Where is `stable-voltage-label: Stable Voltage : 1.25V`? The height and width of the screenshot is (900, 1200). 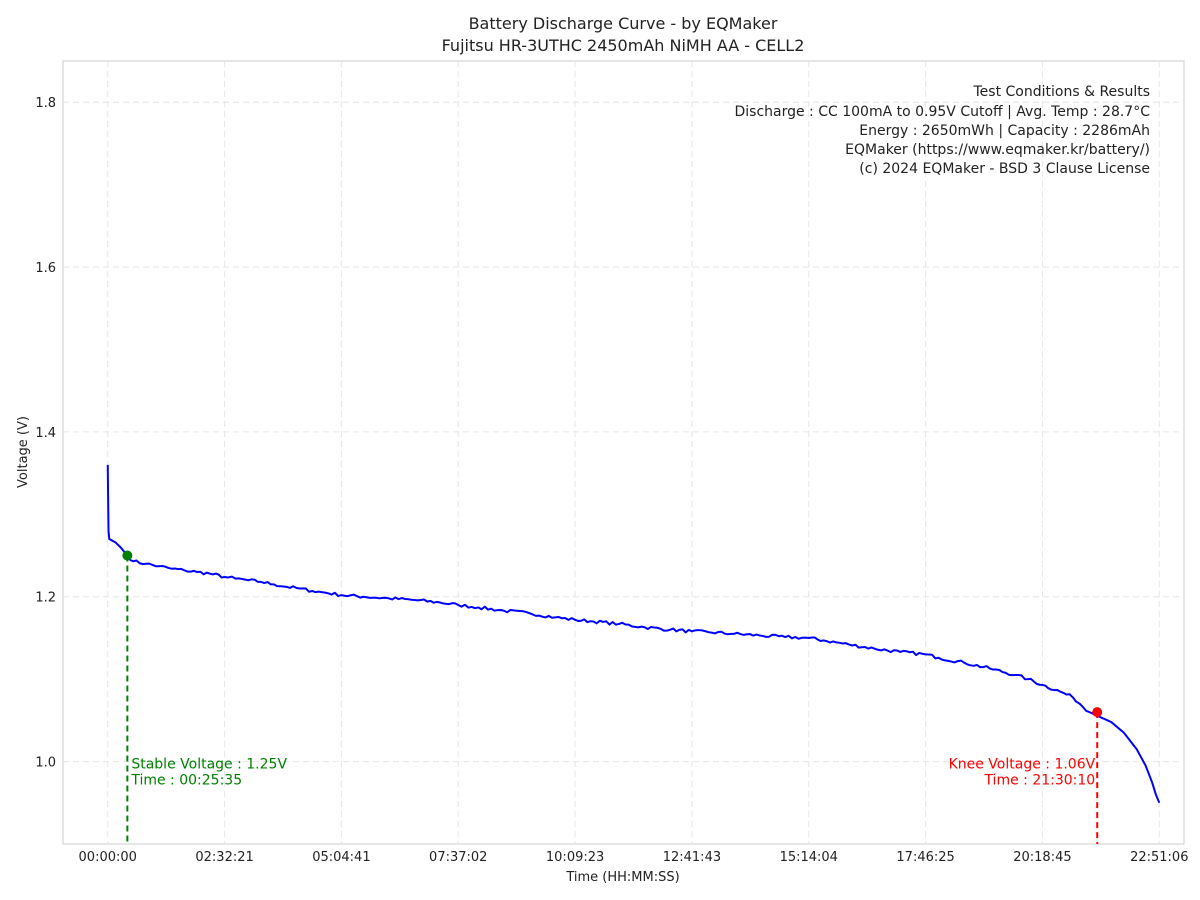 stable-voltage-label: Stable Voltage : 1.25V is located at coordinates (209, 765).